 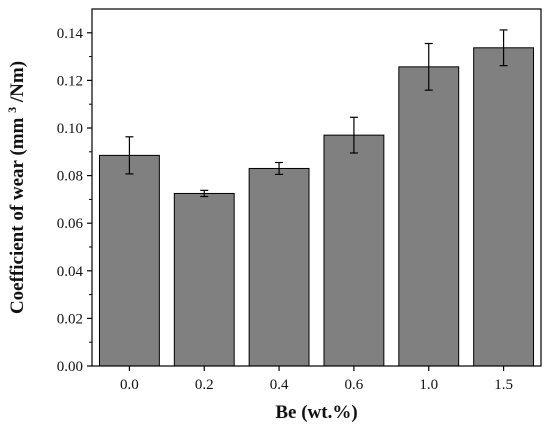 What do you see at coordinates (70, 177) in the screenshot?
I see `y-tick-label: 0.08` at bounding box center [70, 177].